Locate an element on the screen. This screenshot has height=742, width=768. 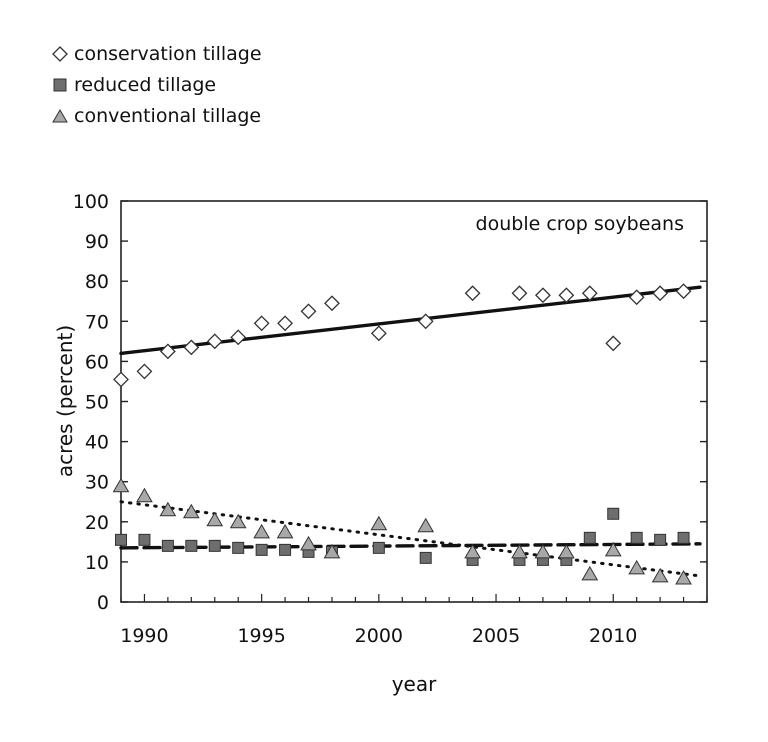
y-tick-label: 90 is located at coordinates (97, 242).